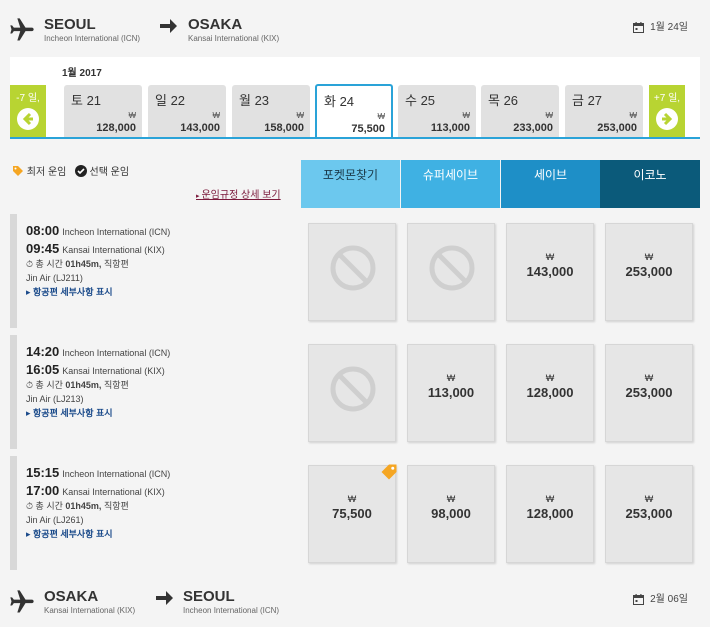 The image size is (710, 627). I want to click on day-tab-mon-23: 월 23 ₩ 158,000, so click(271, 111).